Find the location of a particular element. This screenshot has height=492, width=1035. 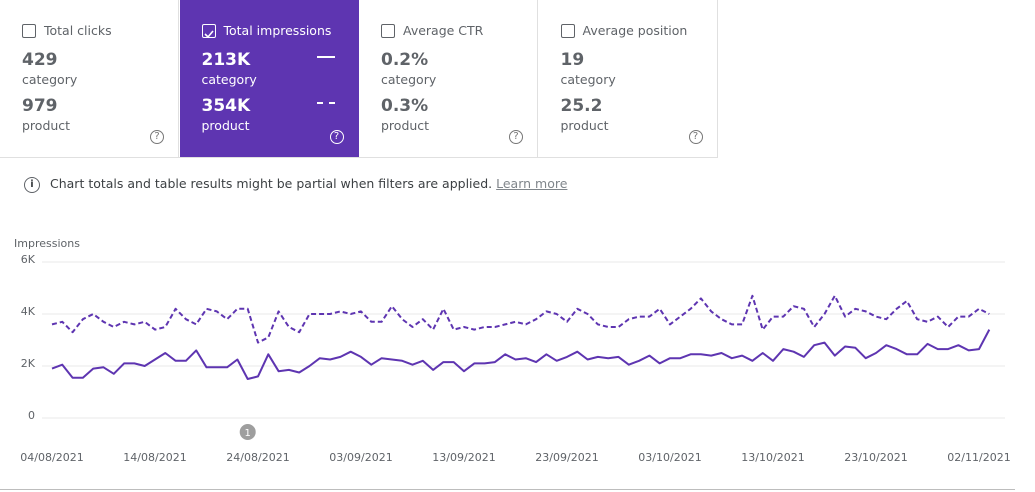

metric-card: Average CTR 0.2% category 0.3% product? is located at coordinates (448, 78).